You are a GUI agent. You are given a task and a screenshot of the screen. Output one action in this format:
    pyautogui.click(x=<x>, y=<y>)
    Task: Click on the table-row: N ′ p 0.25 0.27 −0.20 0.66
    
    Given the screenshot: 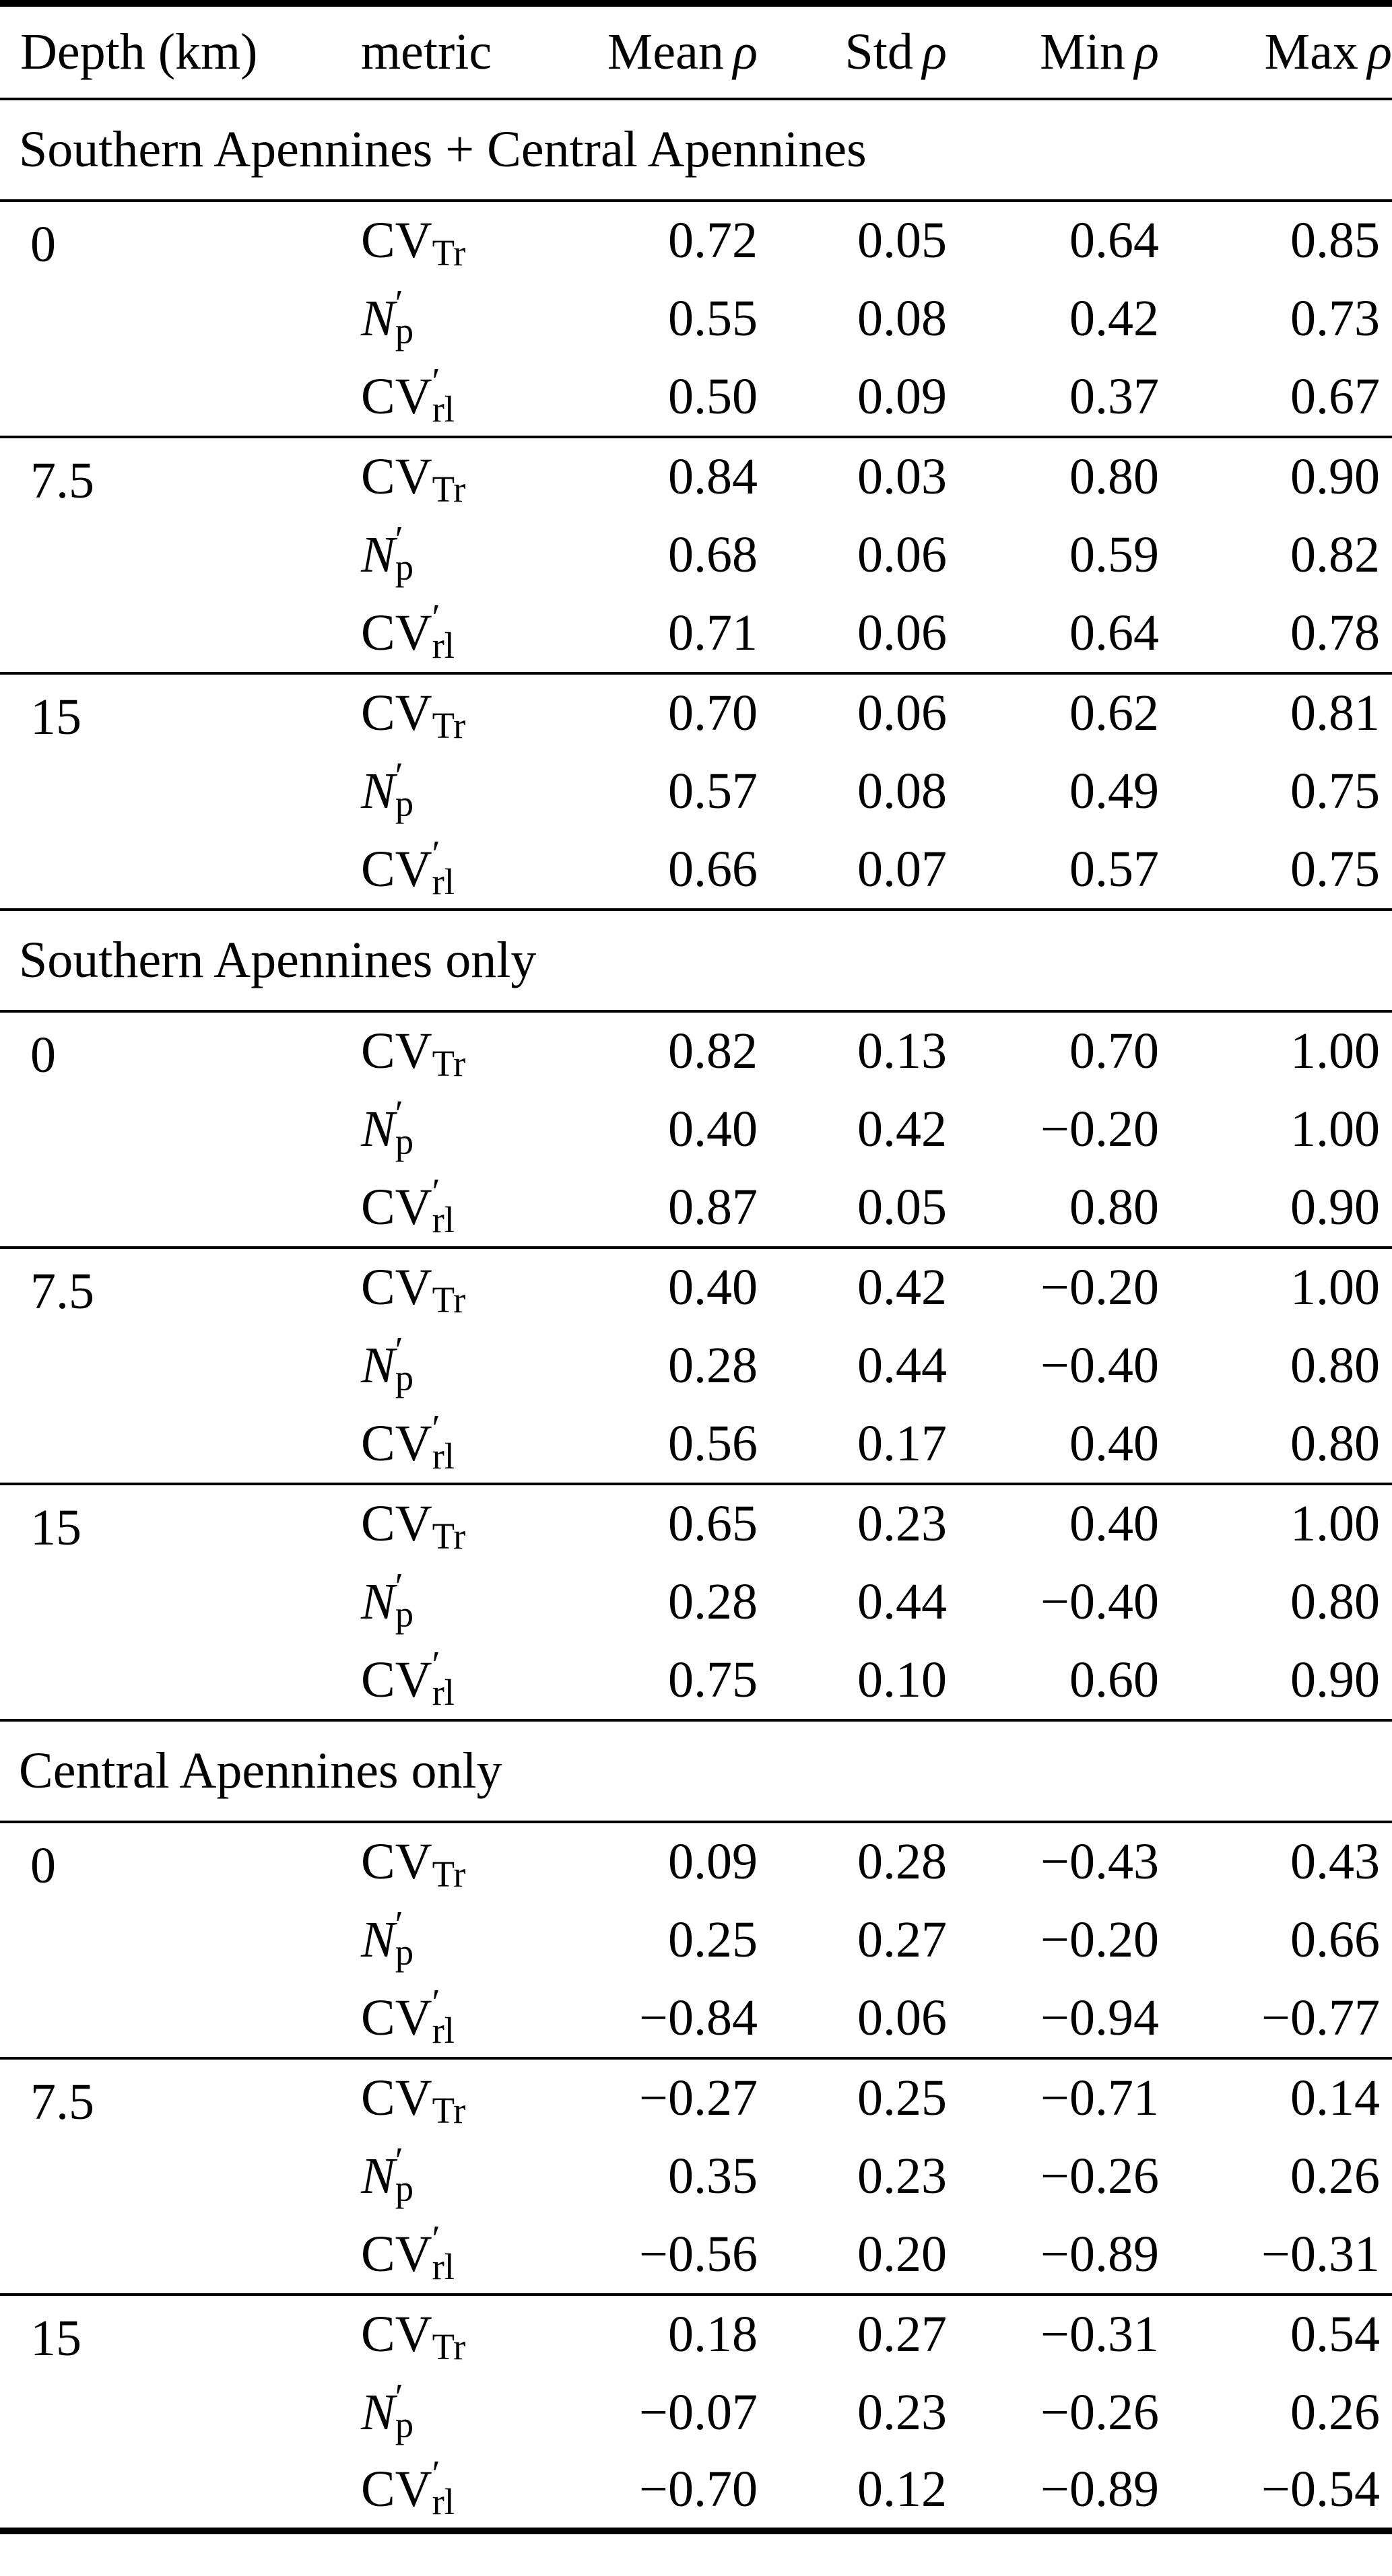 What is the action you would take?
    pyautogui.click(x=696, y=1940)
    